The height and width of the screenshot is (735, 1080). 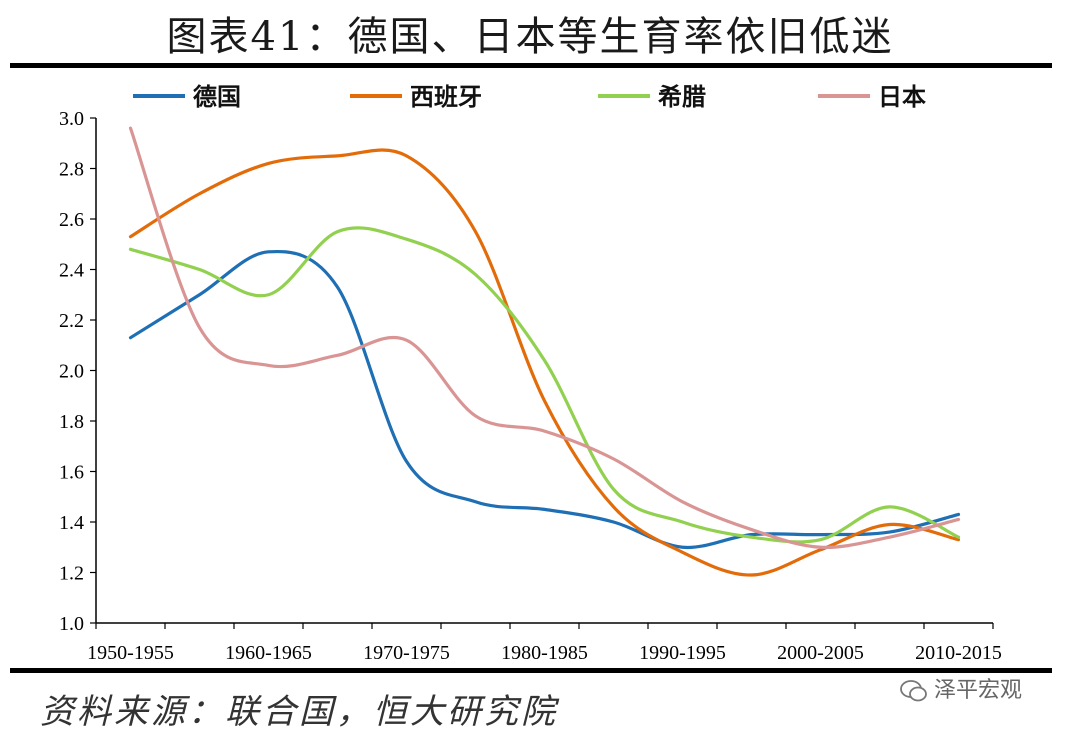 I want to click on chart-title: 图表41：德国、日本等生育率依旧低迷, so click(x=530, y=37).